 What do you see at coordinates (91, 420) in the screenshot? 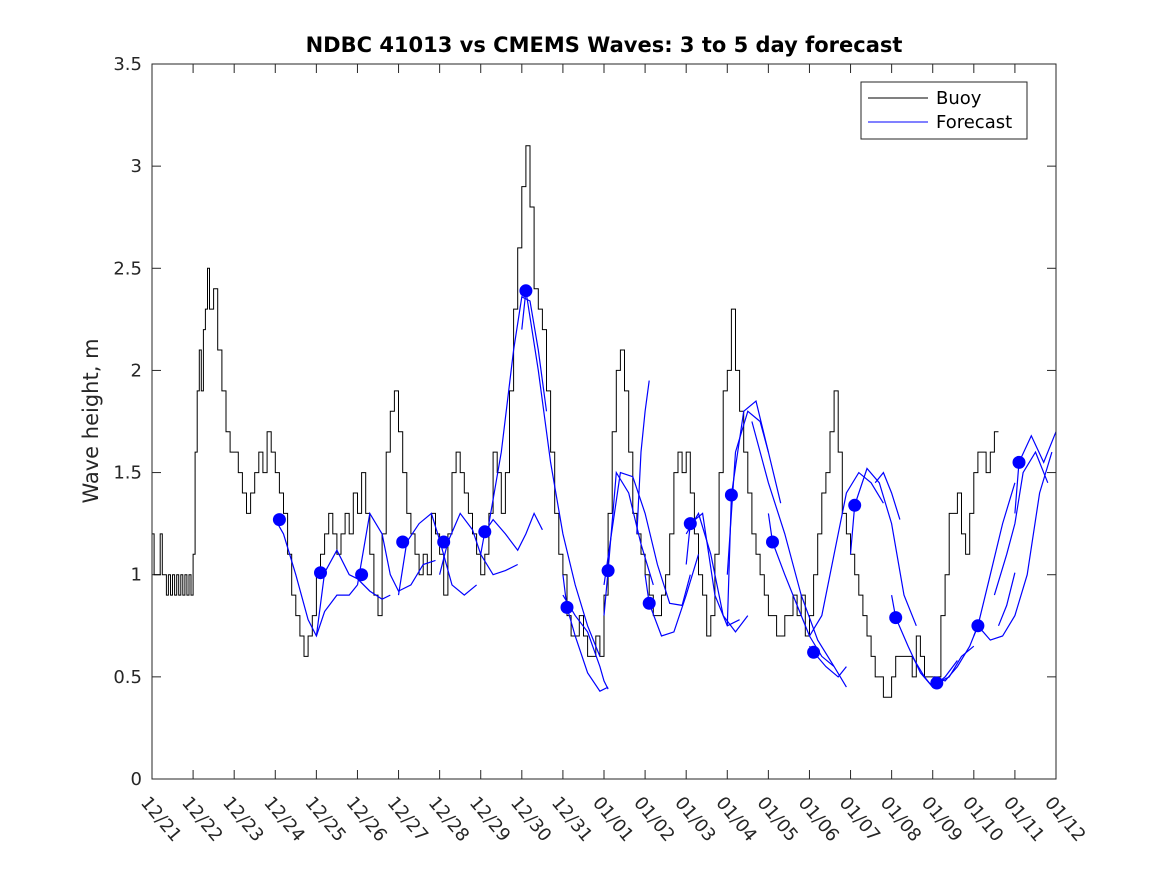
I see `y-axis-label: Wave height, m` at bounding box center [91, 420].